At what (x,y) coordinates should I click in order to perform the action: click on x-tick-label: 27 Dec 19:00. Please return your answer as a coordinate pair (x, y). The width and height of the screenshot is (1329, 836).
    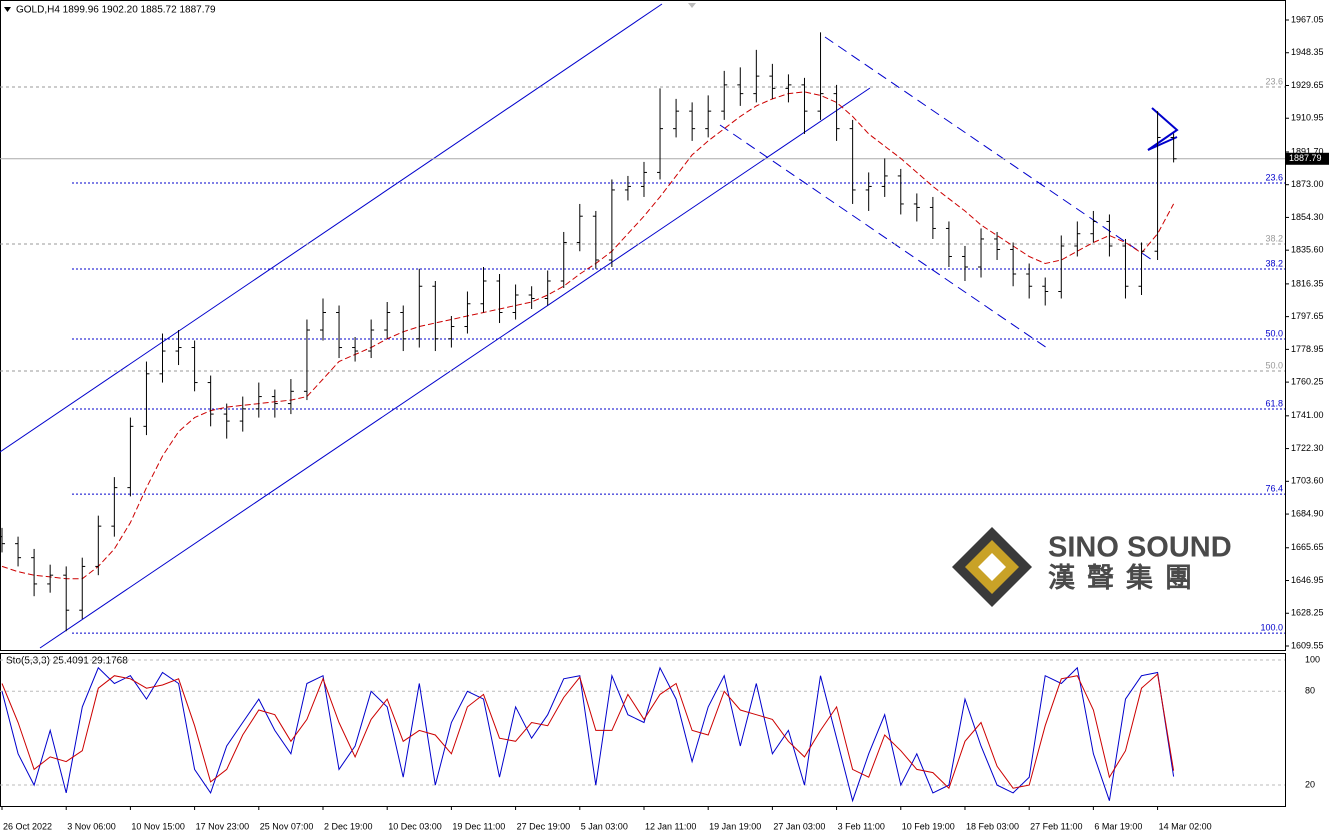
    Looking at the image, I should click on (544, 826).